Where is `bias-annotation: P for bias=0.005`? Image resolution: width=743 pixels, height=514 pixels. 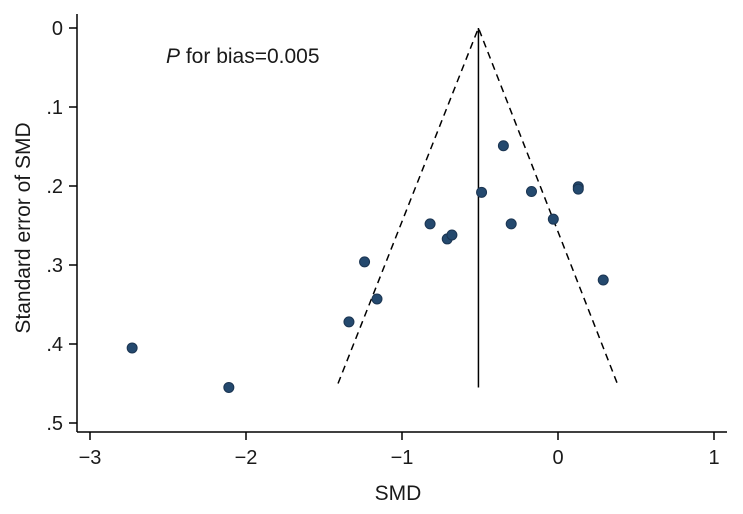 bias-annotation: P for bias=0.005 is located at coordinates (243, 56).